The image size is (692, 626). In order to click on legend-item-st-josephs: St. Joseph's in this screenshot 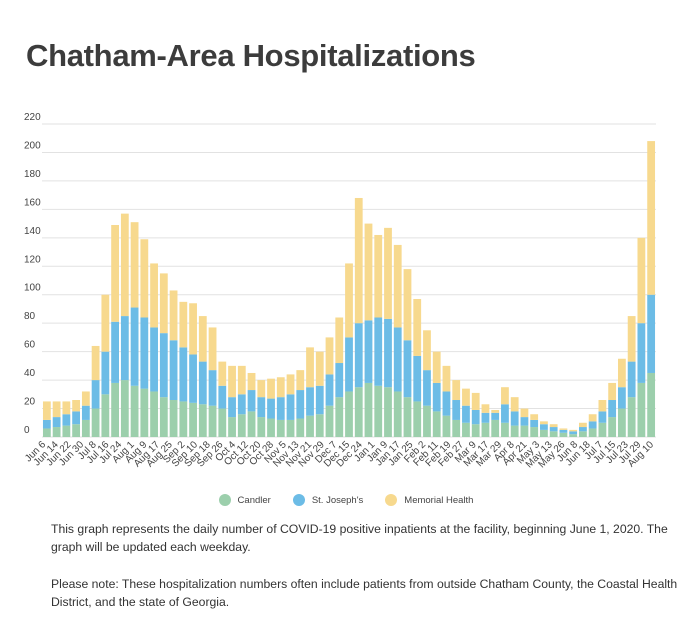, I will do `click(327, 500)`.